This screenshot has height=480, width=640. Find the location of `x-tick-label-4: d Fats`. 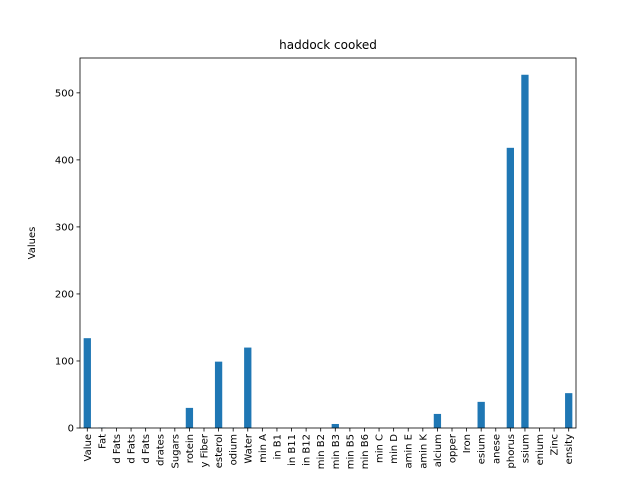

x-tick-label-4: d Fats is located at coordinates (146, 449).